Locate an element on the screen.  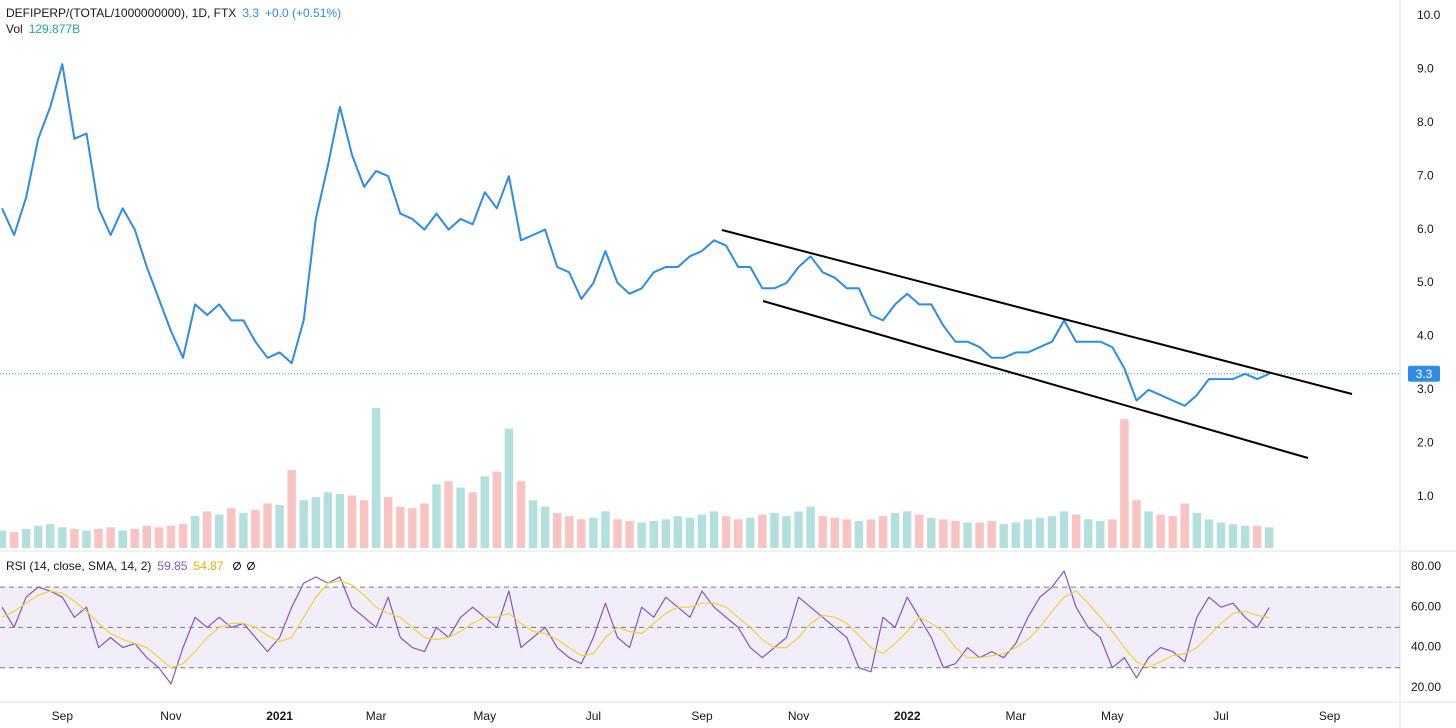
hidden-icons is located at coordinates (243, 566).